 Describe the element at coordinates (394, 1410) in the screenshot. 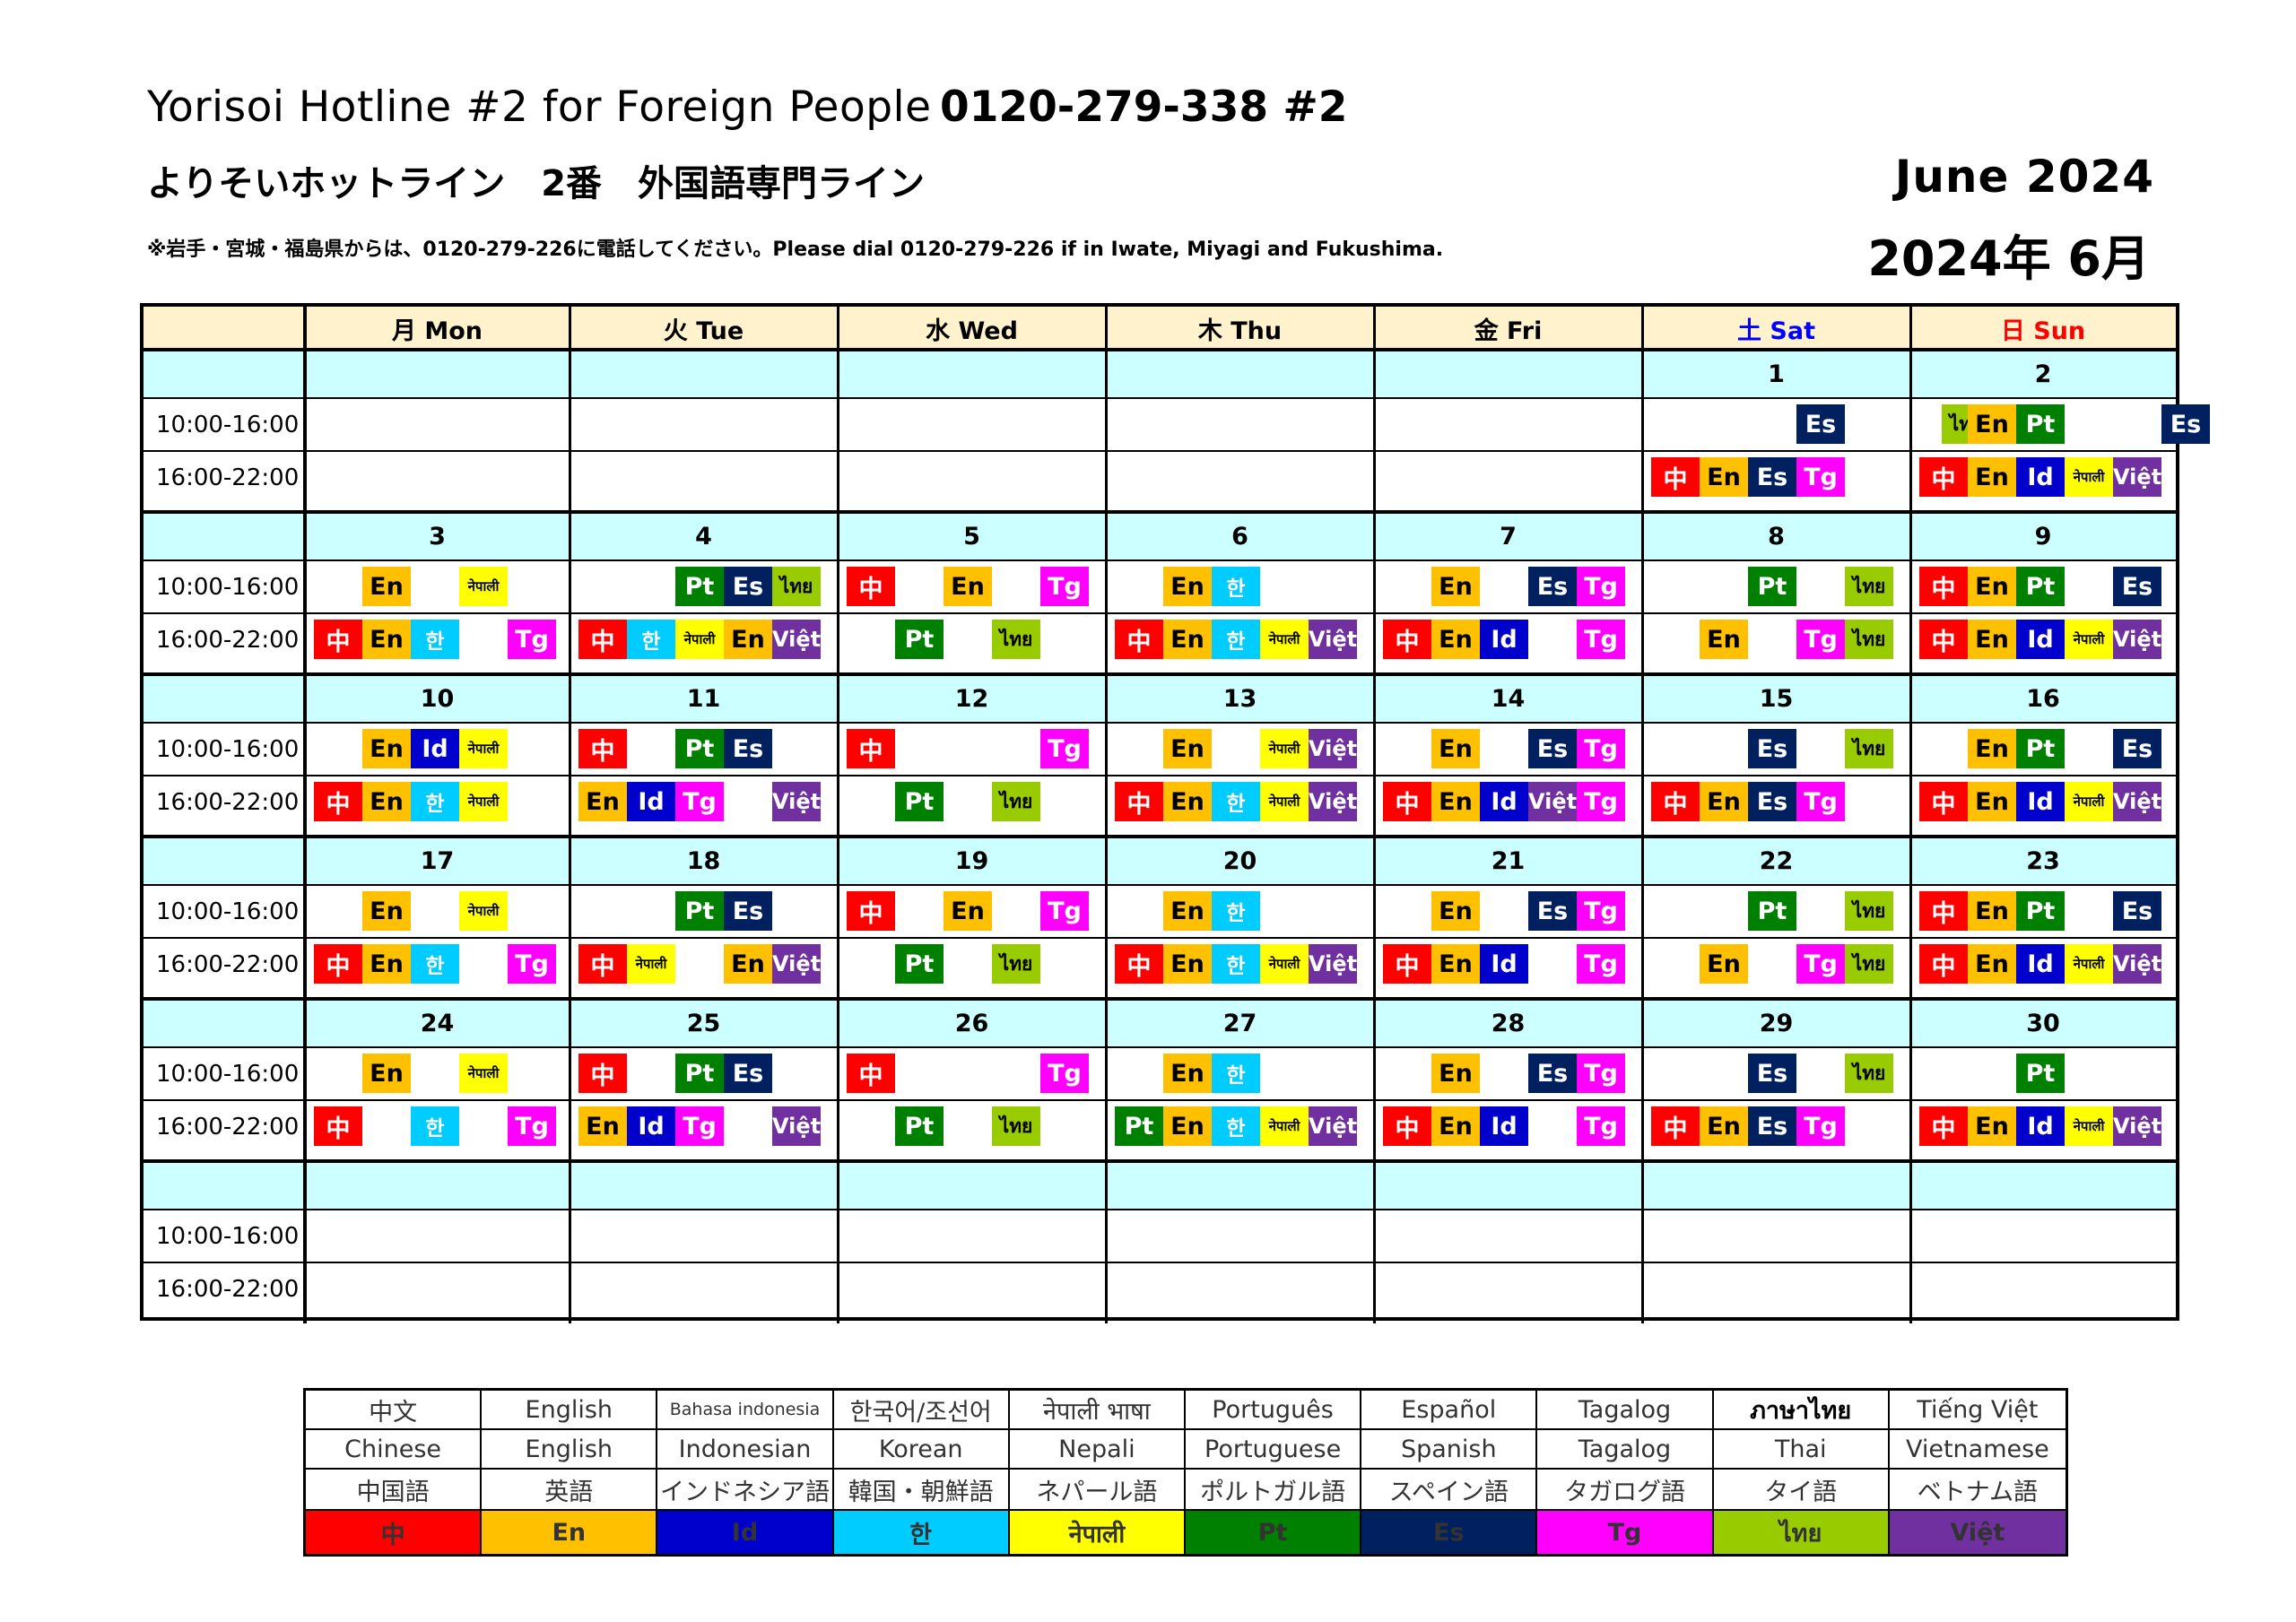

I see `legend-native-name: 中文` at that location.